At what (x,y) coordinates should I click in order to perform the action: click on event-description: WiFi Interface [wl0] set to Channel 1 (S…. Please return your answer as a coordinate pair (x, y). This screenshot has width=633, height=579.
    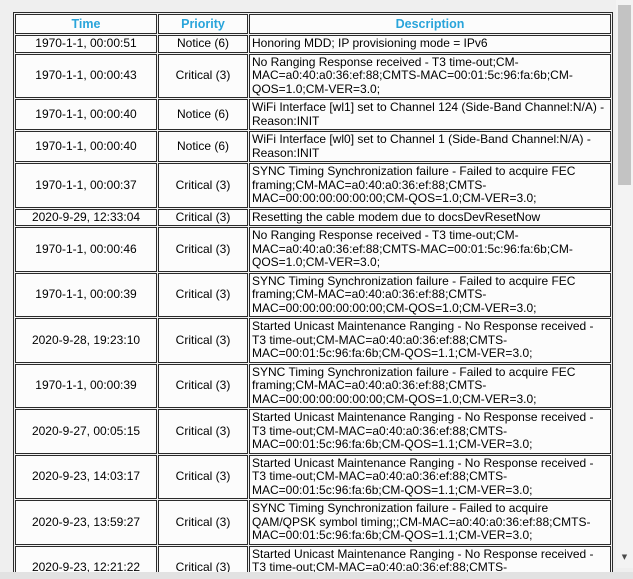
    Looking at the image, I should click on (430, 146).